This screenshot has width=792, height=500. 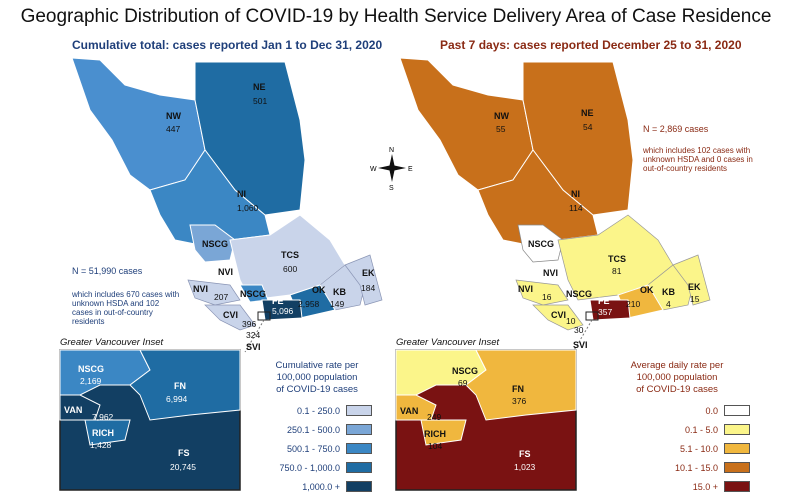 I want to click on left-legend-label: 500.1 - 750.0, so click(x=313, y=448).